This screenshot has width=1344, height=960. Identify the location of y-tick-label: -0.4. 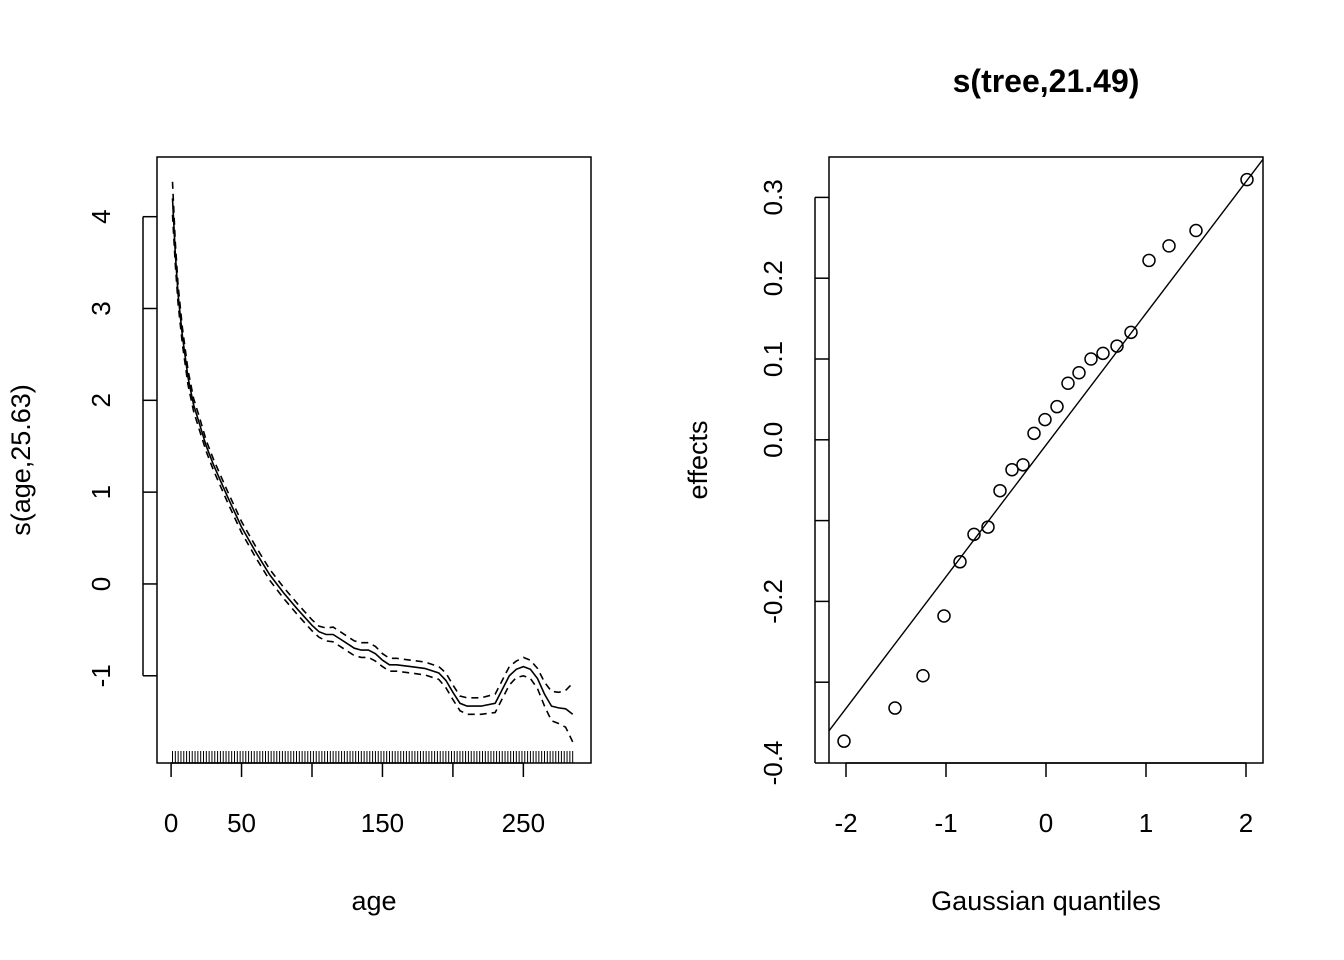
(773, 763).